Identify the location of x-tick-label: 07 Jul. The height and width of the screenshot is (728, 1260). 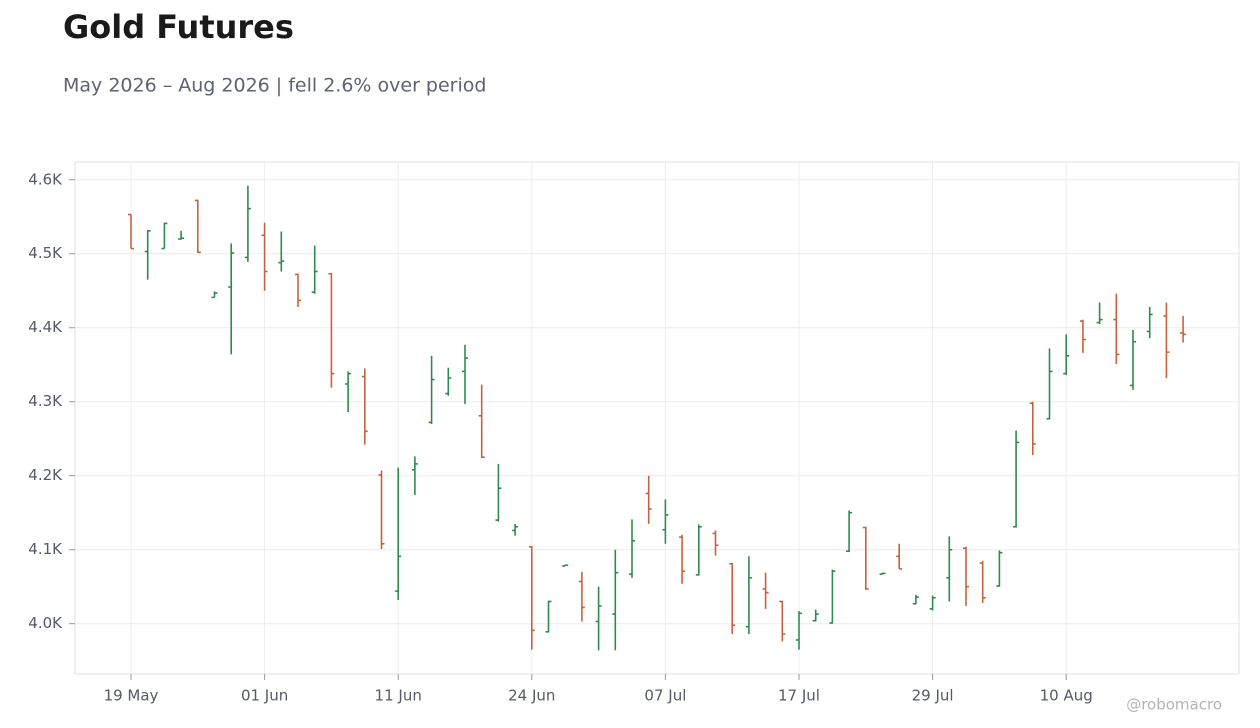
(665, 696).